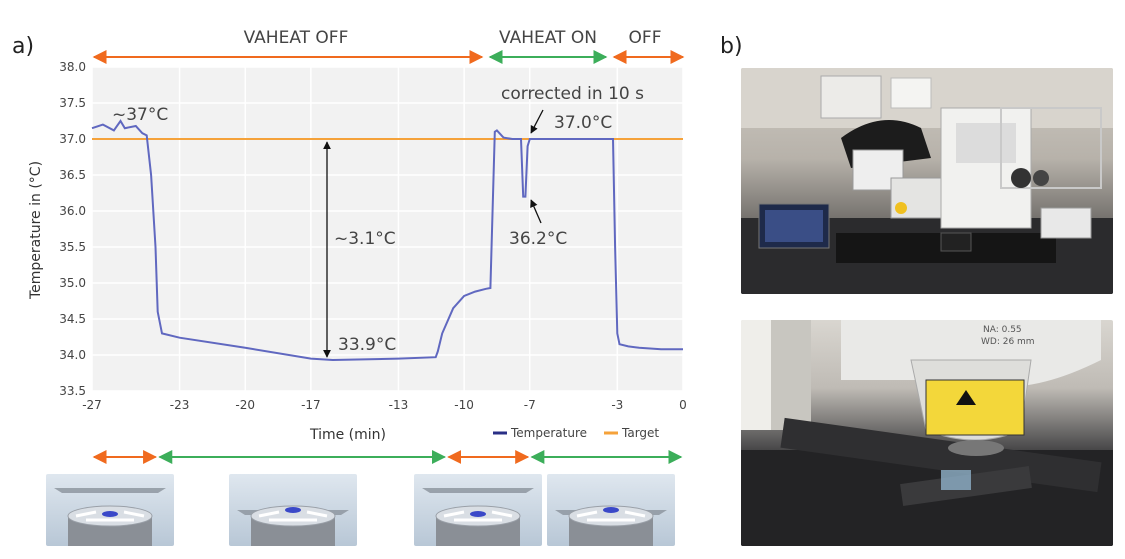 This screenshot has height=559, width=1125. I want to click on x-tick-label: -10, so click(464, 405).